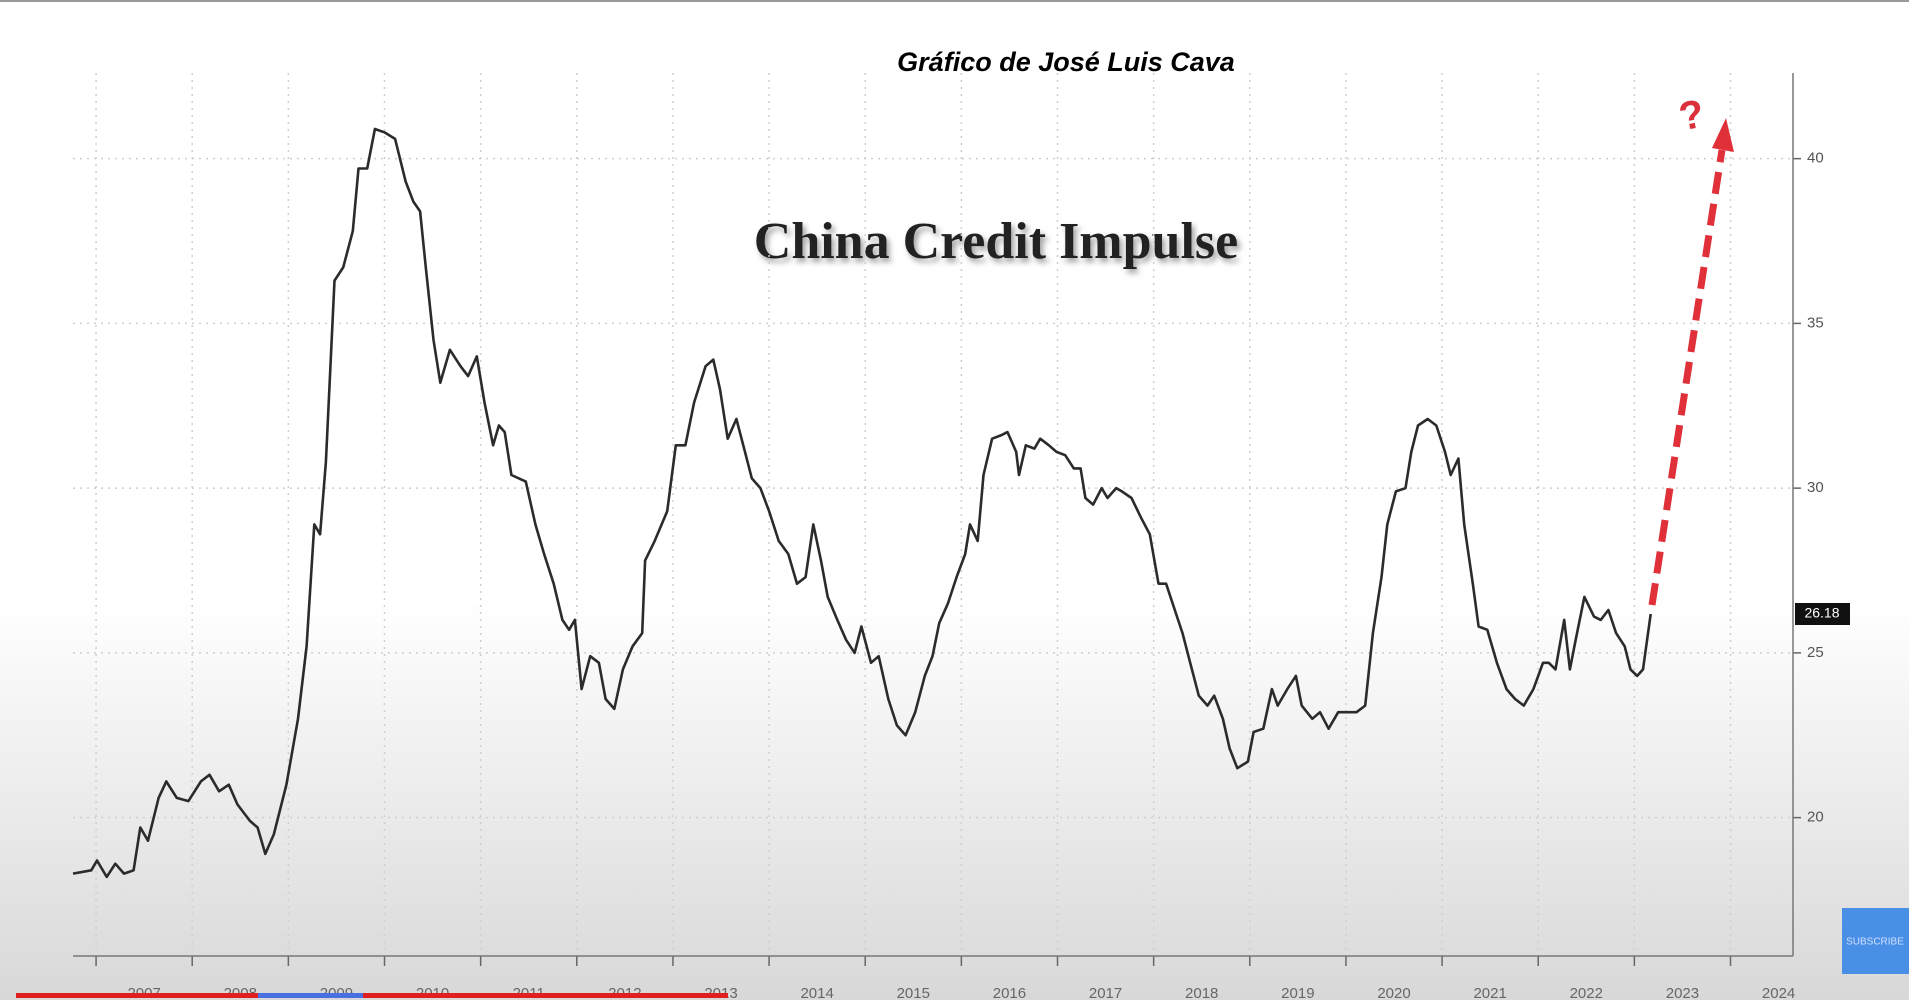 Image resolution: width=1909 pixels, height=1000 pixels. What do you see at coordinates (1687, 377) in the screenshot?
I see `arrow-shaft` at bounding box center [1687, 377].